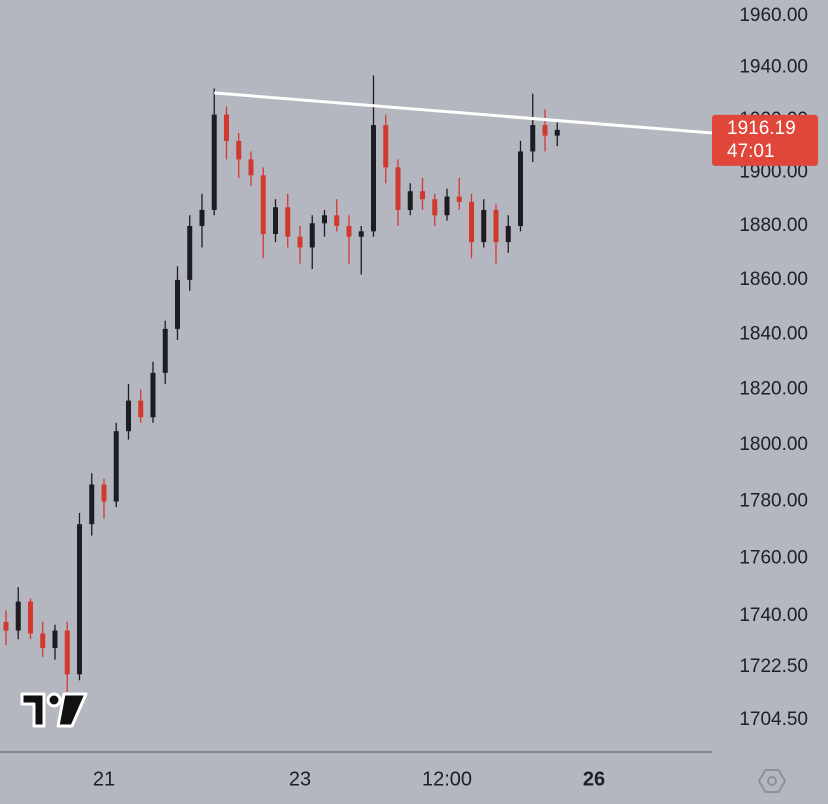 This screenshot has width=828, height=804. I want to click on price-label-value: 1916.19, so click(761, 128).